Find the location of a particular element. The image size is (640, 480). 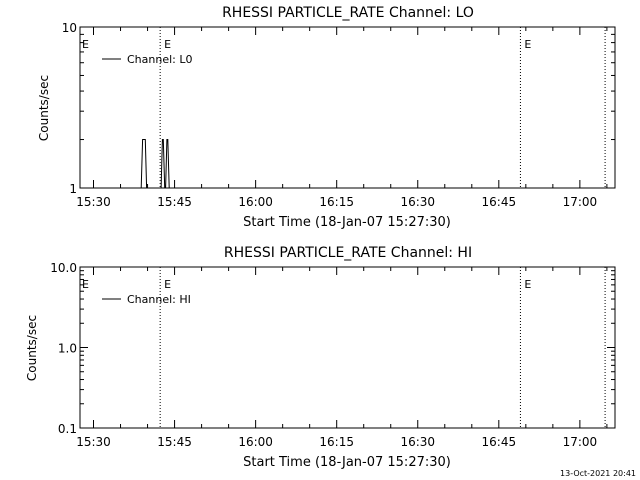

lo-y-axis-label: Counts/sec is located at coordinates (44, 108).